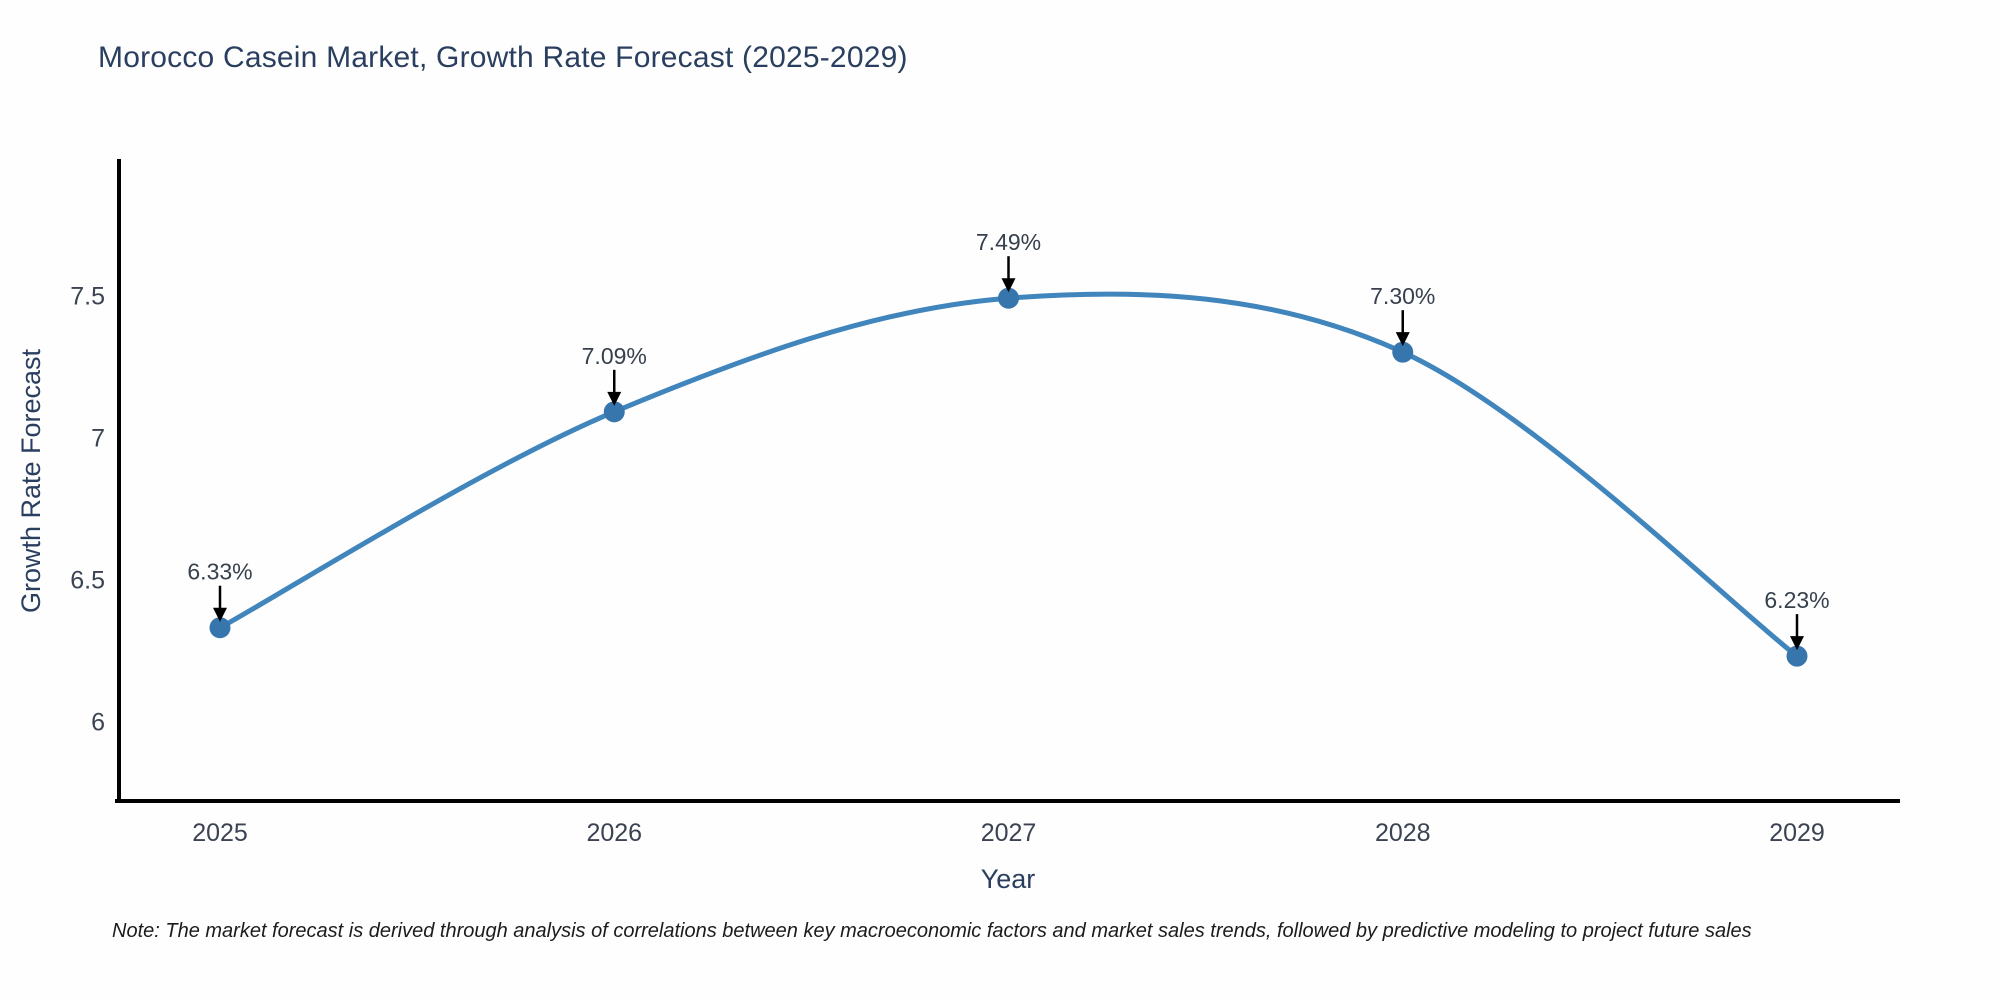 The image size is (2000, 1000). What do you see at coordinates (1008, 298) in the screenshot?
I see `data-point-2027` at bounding box center [1008, 298].